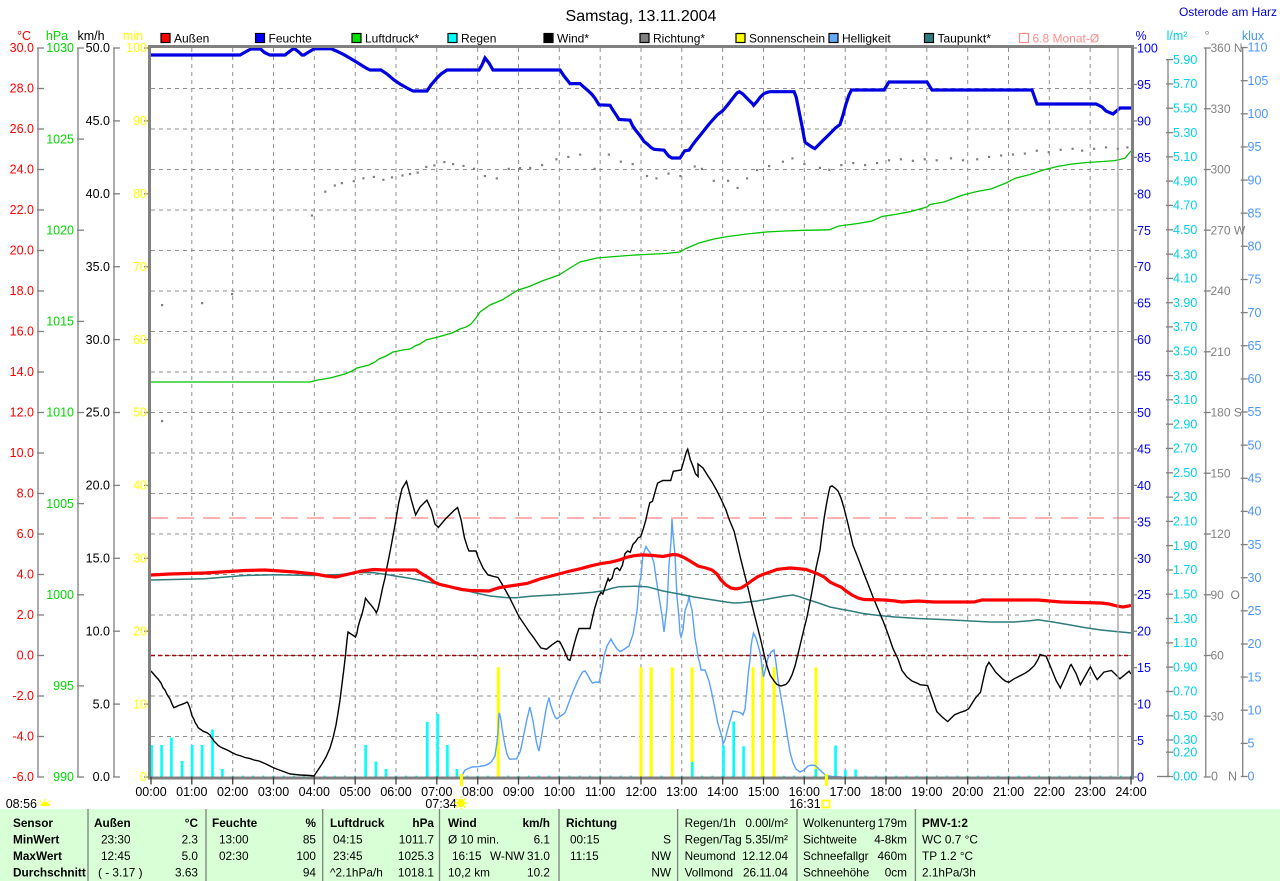 Image resolution: width=1280 pixels, height=881 pixels. What do you see at coordinates (23, 777) in the screenshot?
I see `svg-text: -6.0` at bounding box center [23, 777].